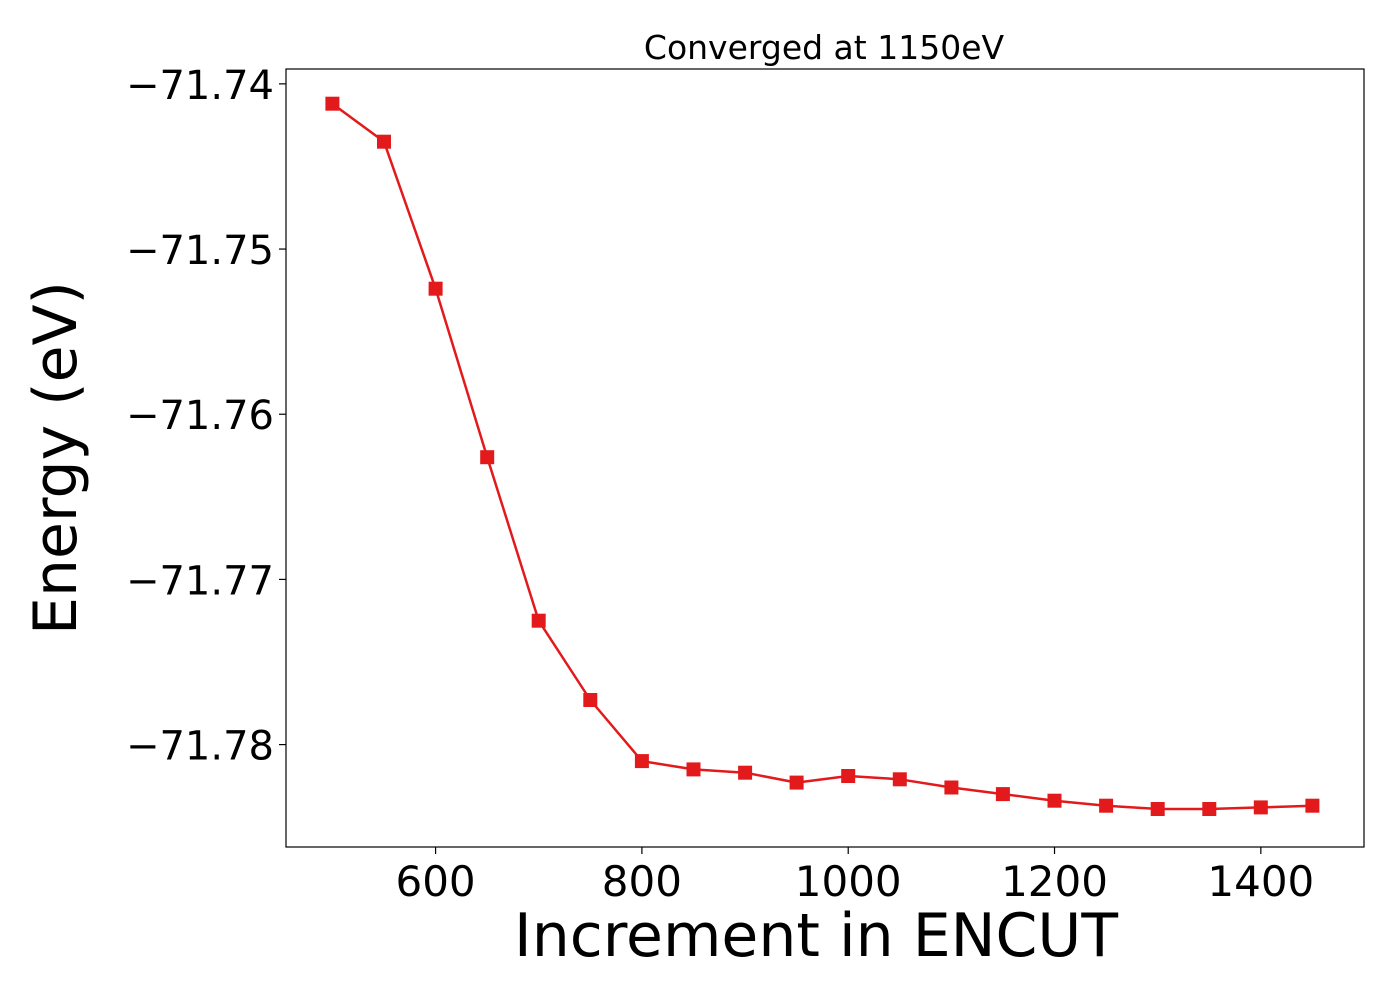 The image size is (1400, 1004). I want to click on y-tick-label: −71.77, so click(200, 581).